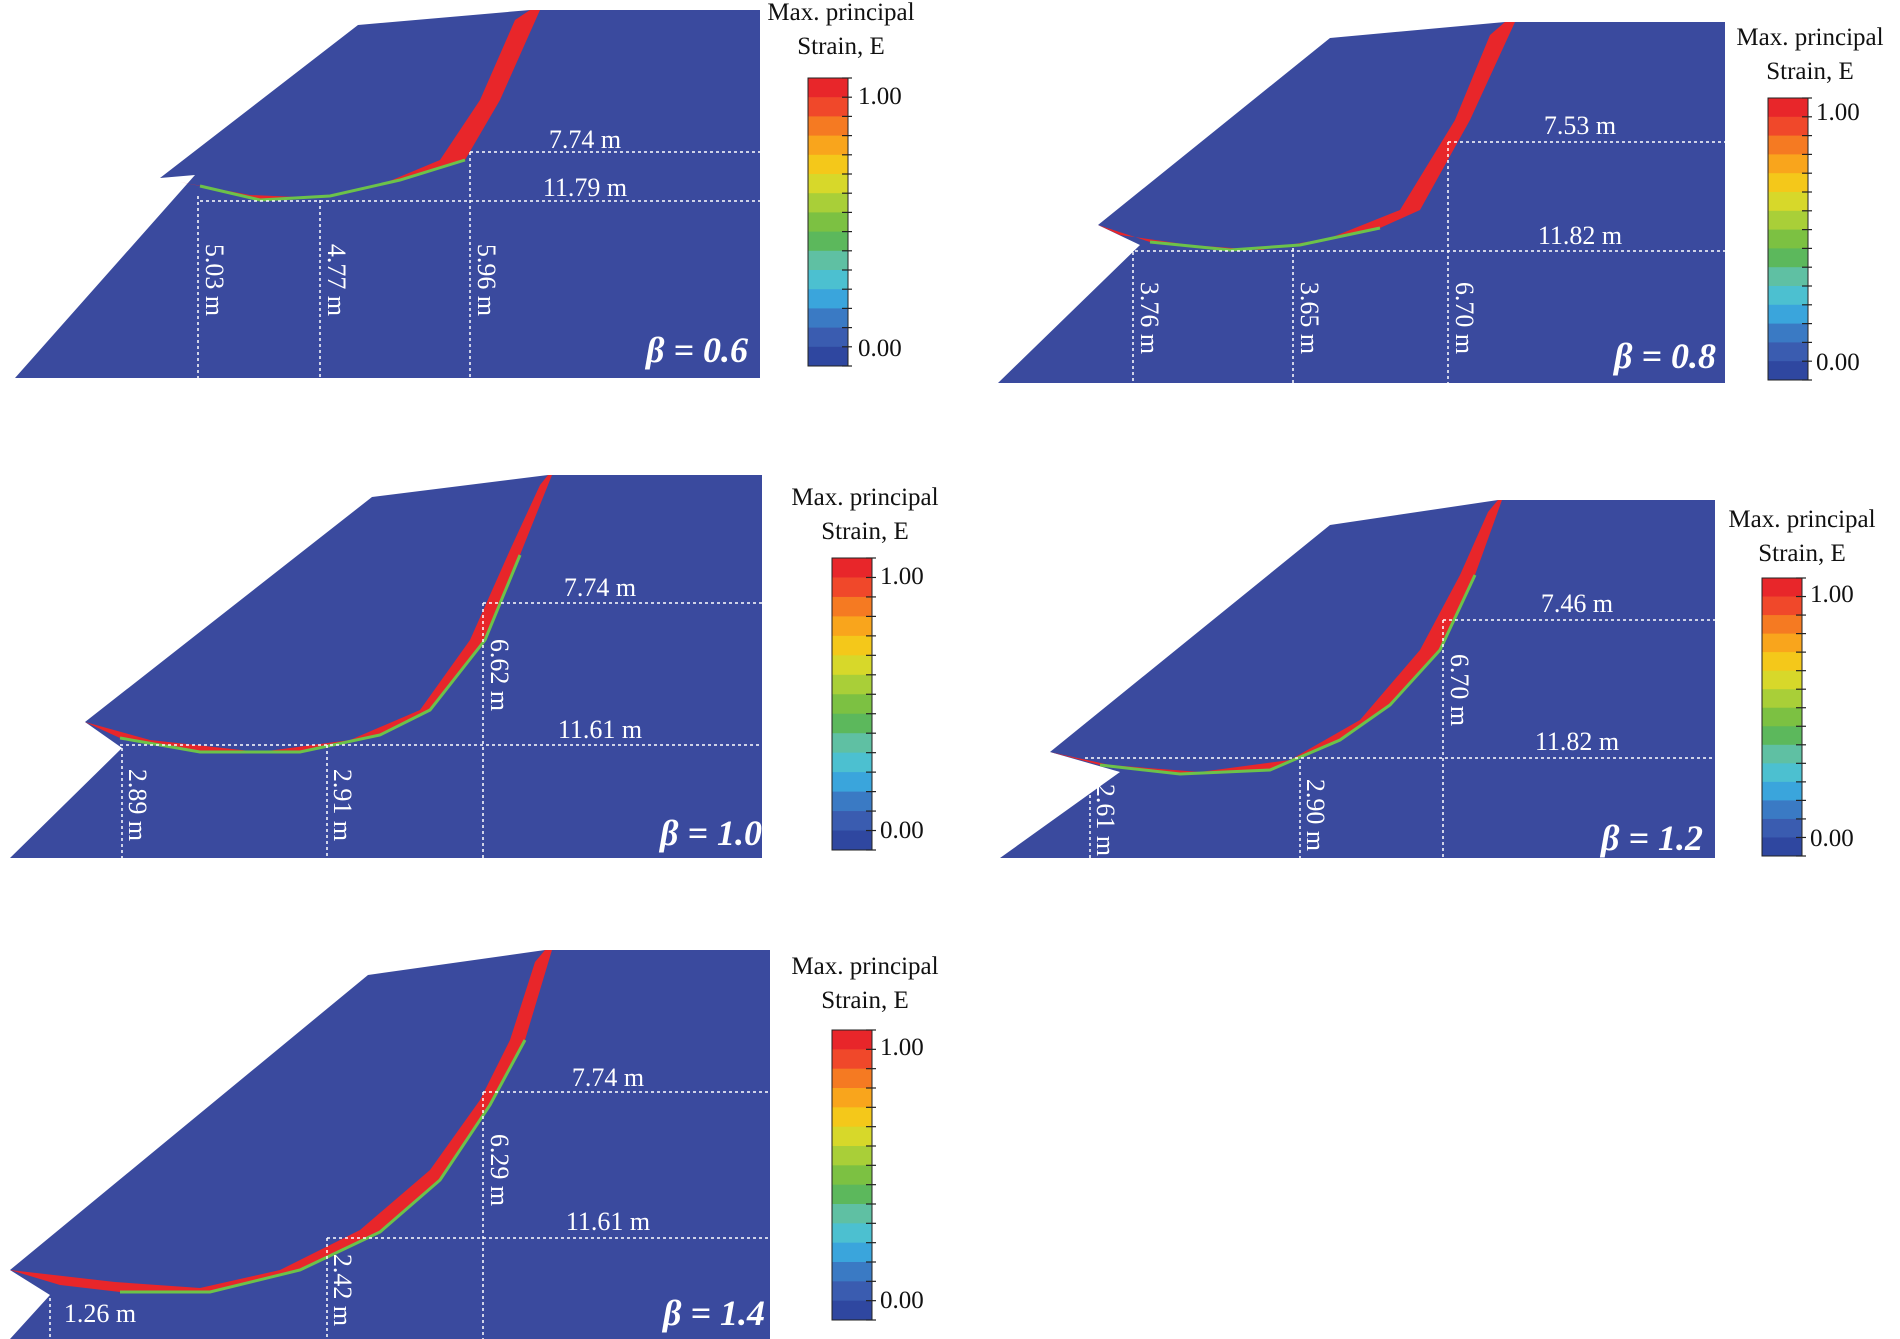 The height and width of the screenshot is (1339, 1900). What do you see at coordinates (696, 350) in the screenshot?
I see `beta-label: β = 0.6` at bounding box center [696, 350].